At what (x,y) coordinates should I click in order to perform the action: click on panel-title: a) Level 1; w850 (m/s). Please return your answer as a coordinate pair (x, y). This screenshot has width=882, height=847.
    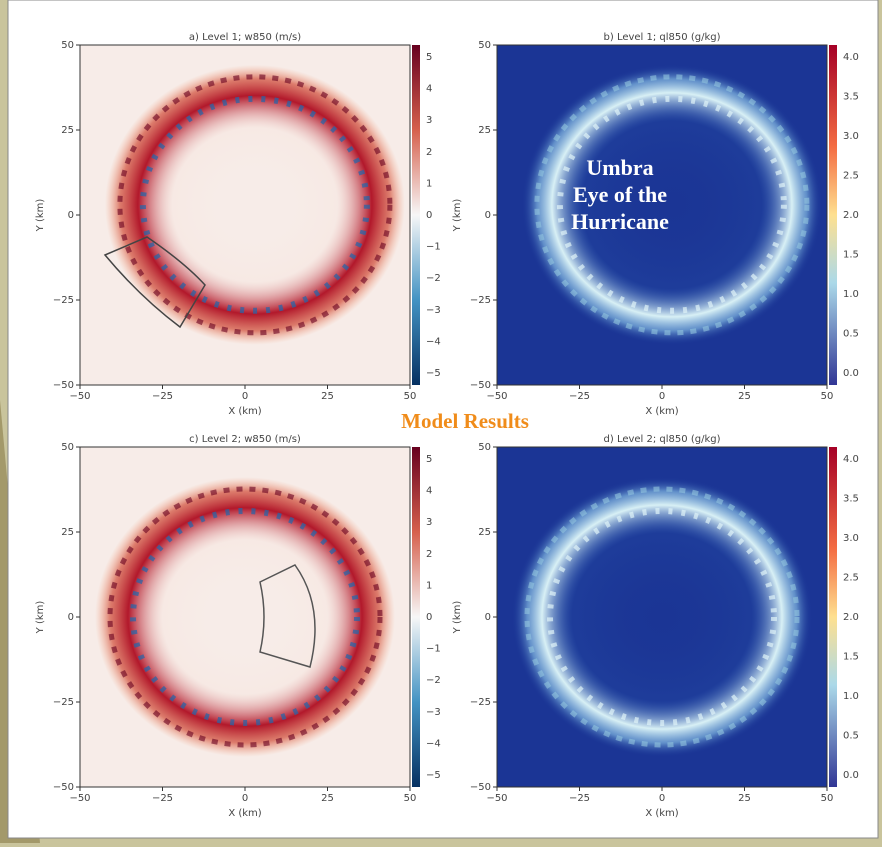
    Looking at the image, I should click on (245, 37).